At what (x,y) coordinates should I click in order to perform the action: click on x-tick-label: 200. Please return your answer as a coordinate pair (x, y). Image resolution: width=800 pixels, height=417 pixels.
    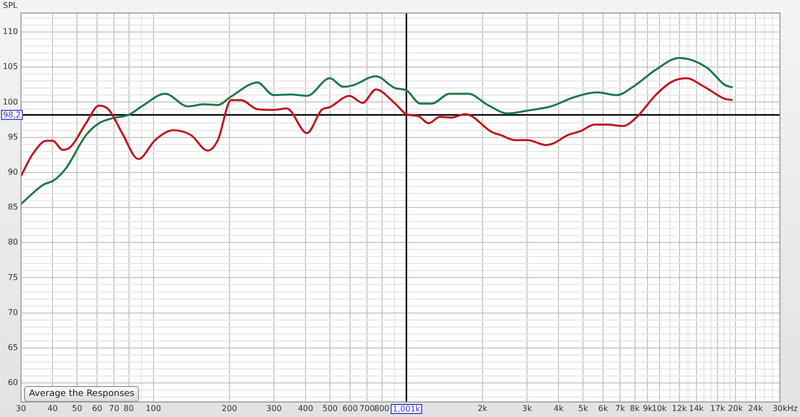
    Looking at the image, I should click on (230, 408).